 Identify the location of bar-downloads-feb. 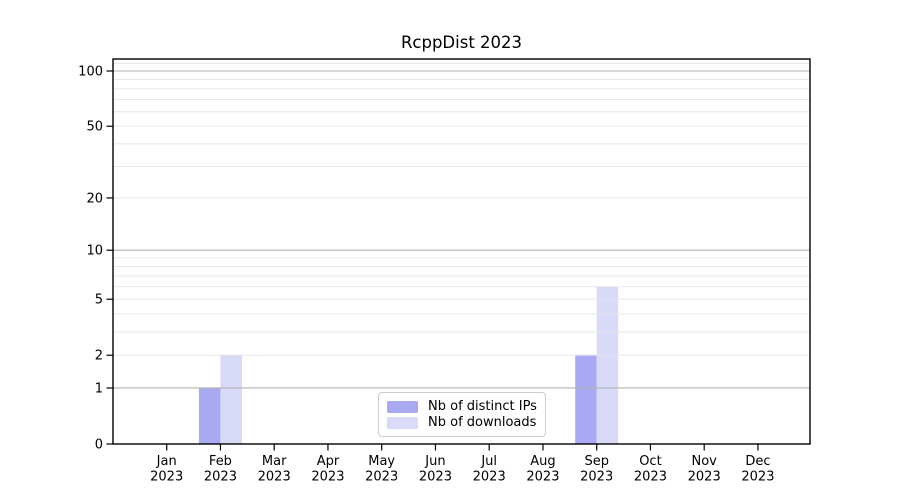
(231, 399).